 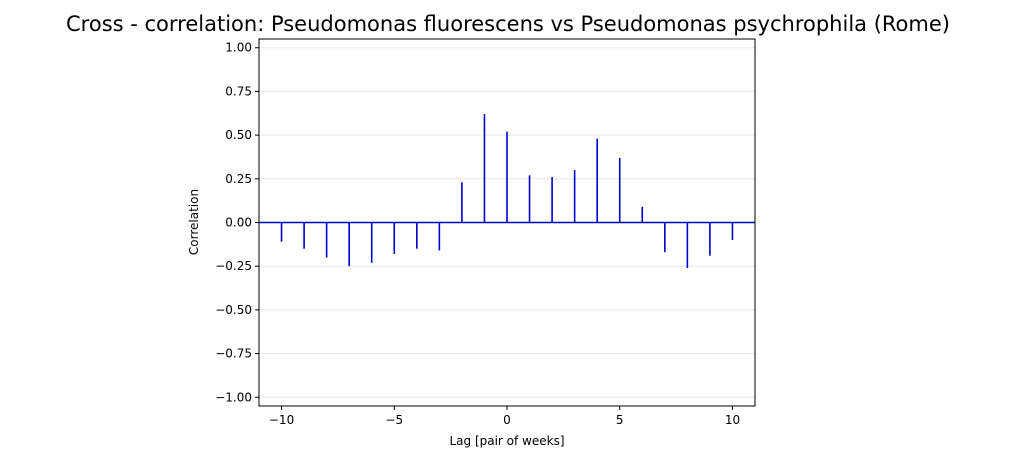 I want to click on y-tick-label: 0.00, so click(x=238, y=223).